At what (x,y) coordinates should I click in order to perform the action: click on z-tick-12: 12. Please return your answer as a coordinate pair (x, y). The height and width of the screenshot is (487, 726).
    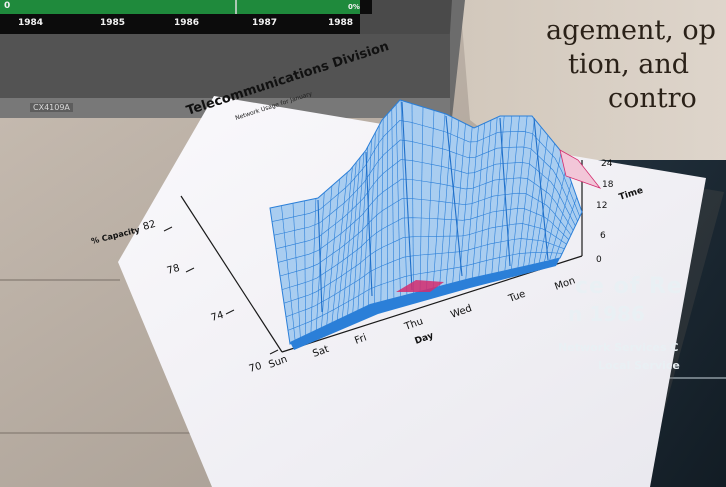
    Looking at the image, I should click on (601, 206).